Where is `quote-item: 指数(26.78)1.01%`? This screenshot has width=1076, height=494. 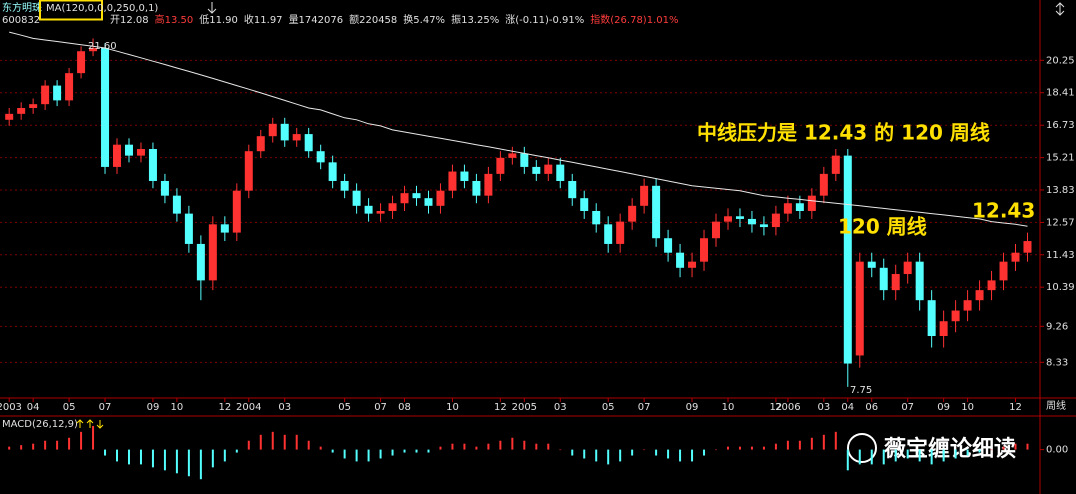
quote-item: 指数(26.78)1.01% is located at coordinates (634, 19).